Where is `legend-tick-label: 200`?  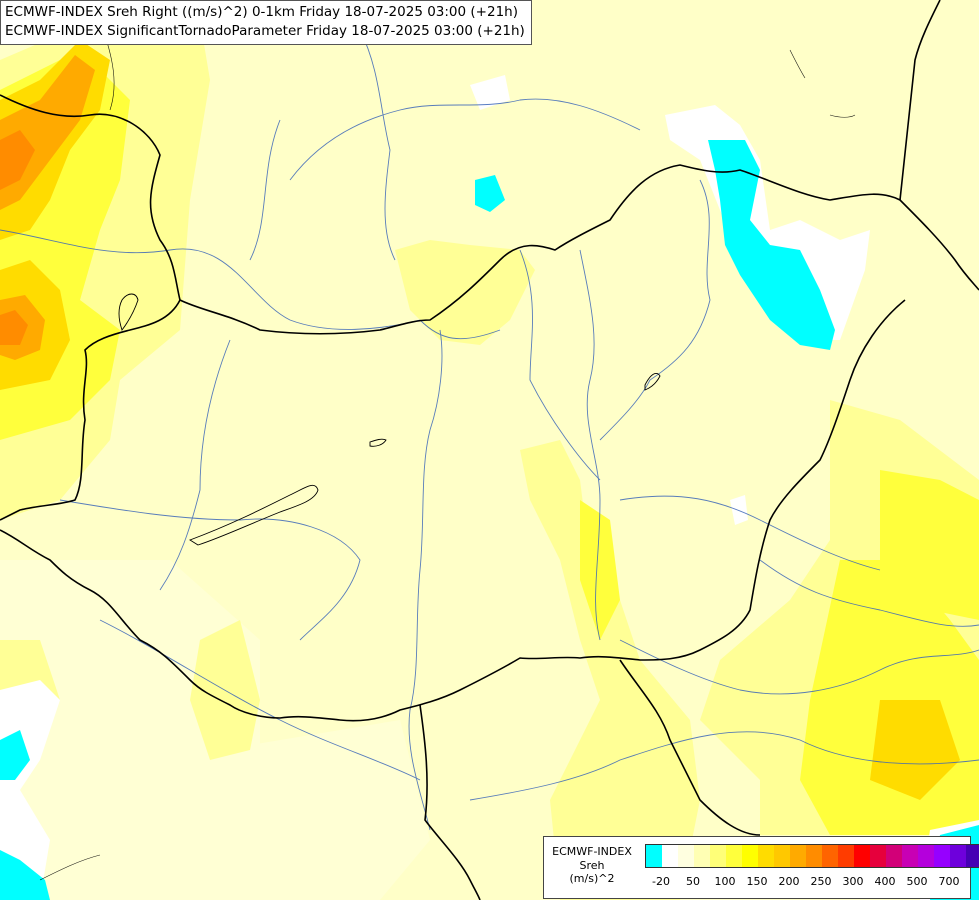
legend-tick-label: 200 is located at coordinates (789, 881).